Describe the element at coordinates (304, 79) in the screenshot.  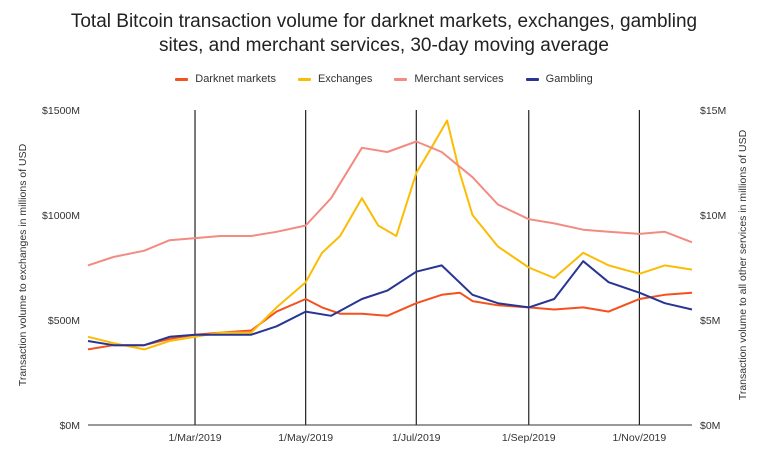
I see `legend-swatch-exchanges` at that location.